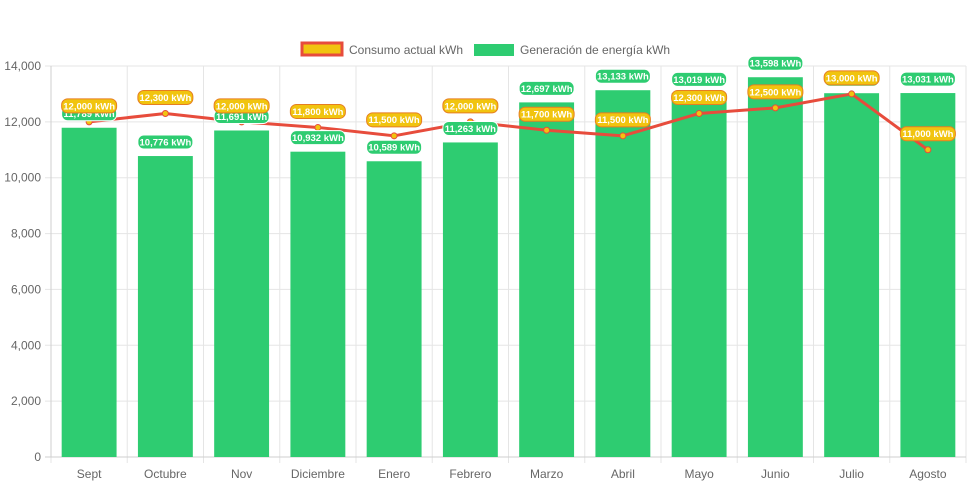 Image resolution: width=971 pixels, height=485 pixels. Describe the element at coordinates (165, 474) in the screenshot. I see `x-tick-label-octubre: Octubre` at that location.